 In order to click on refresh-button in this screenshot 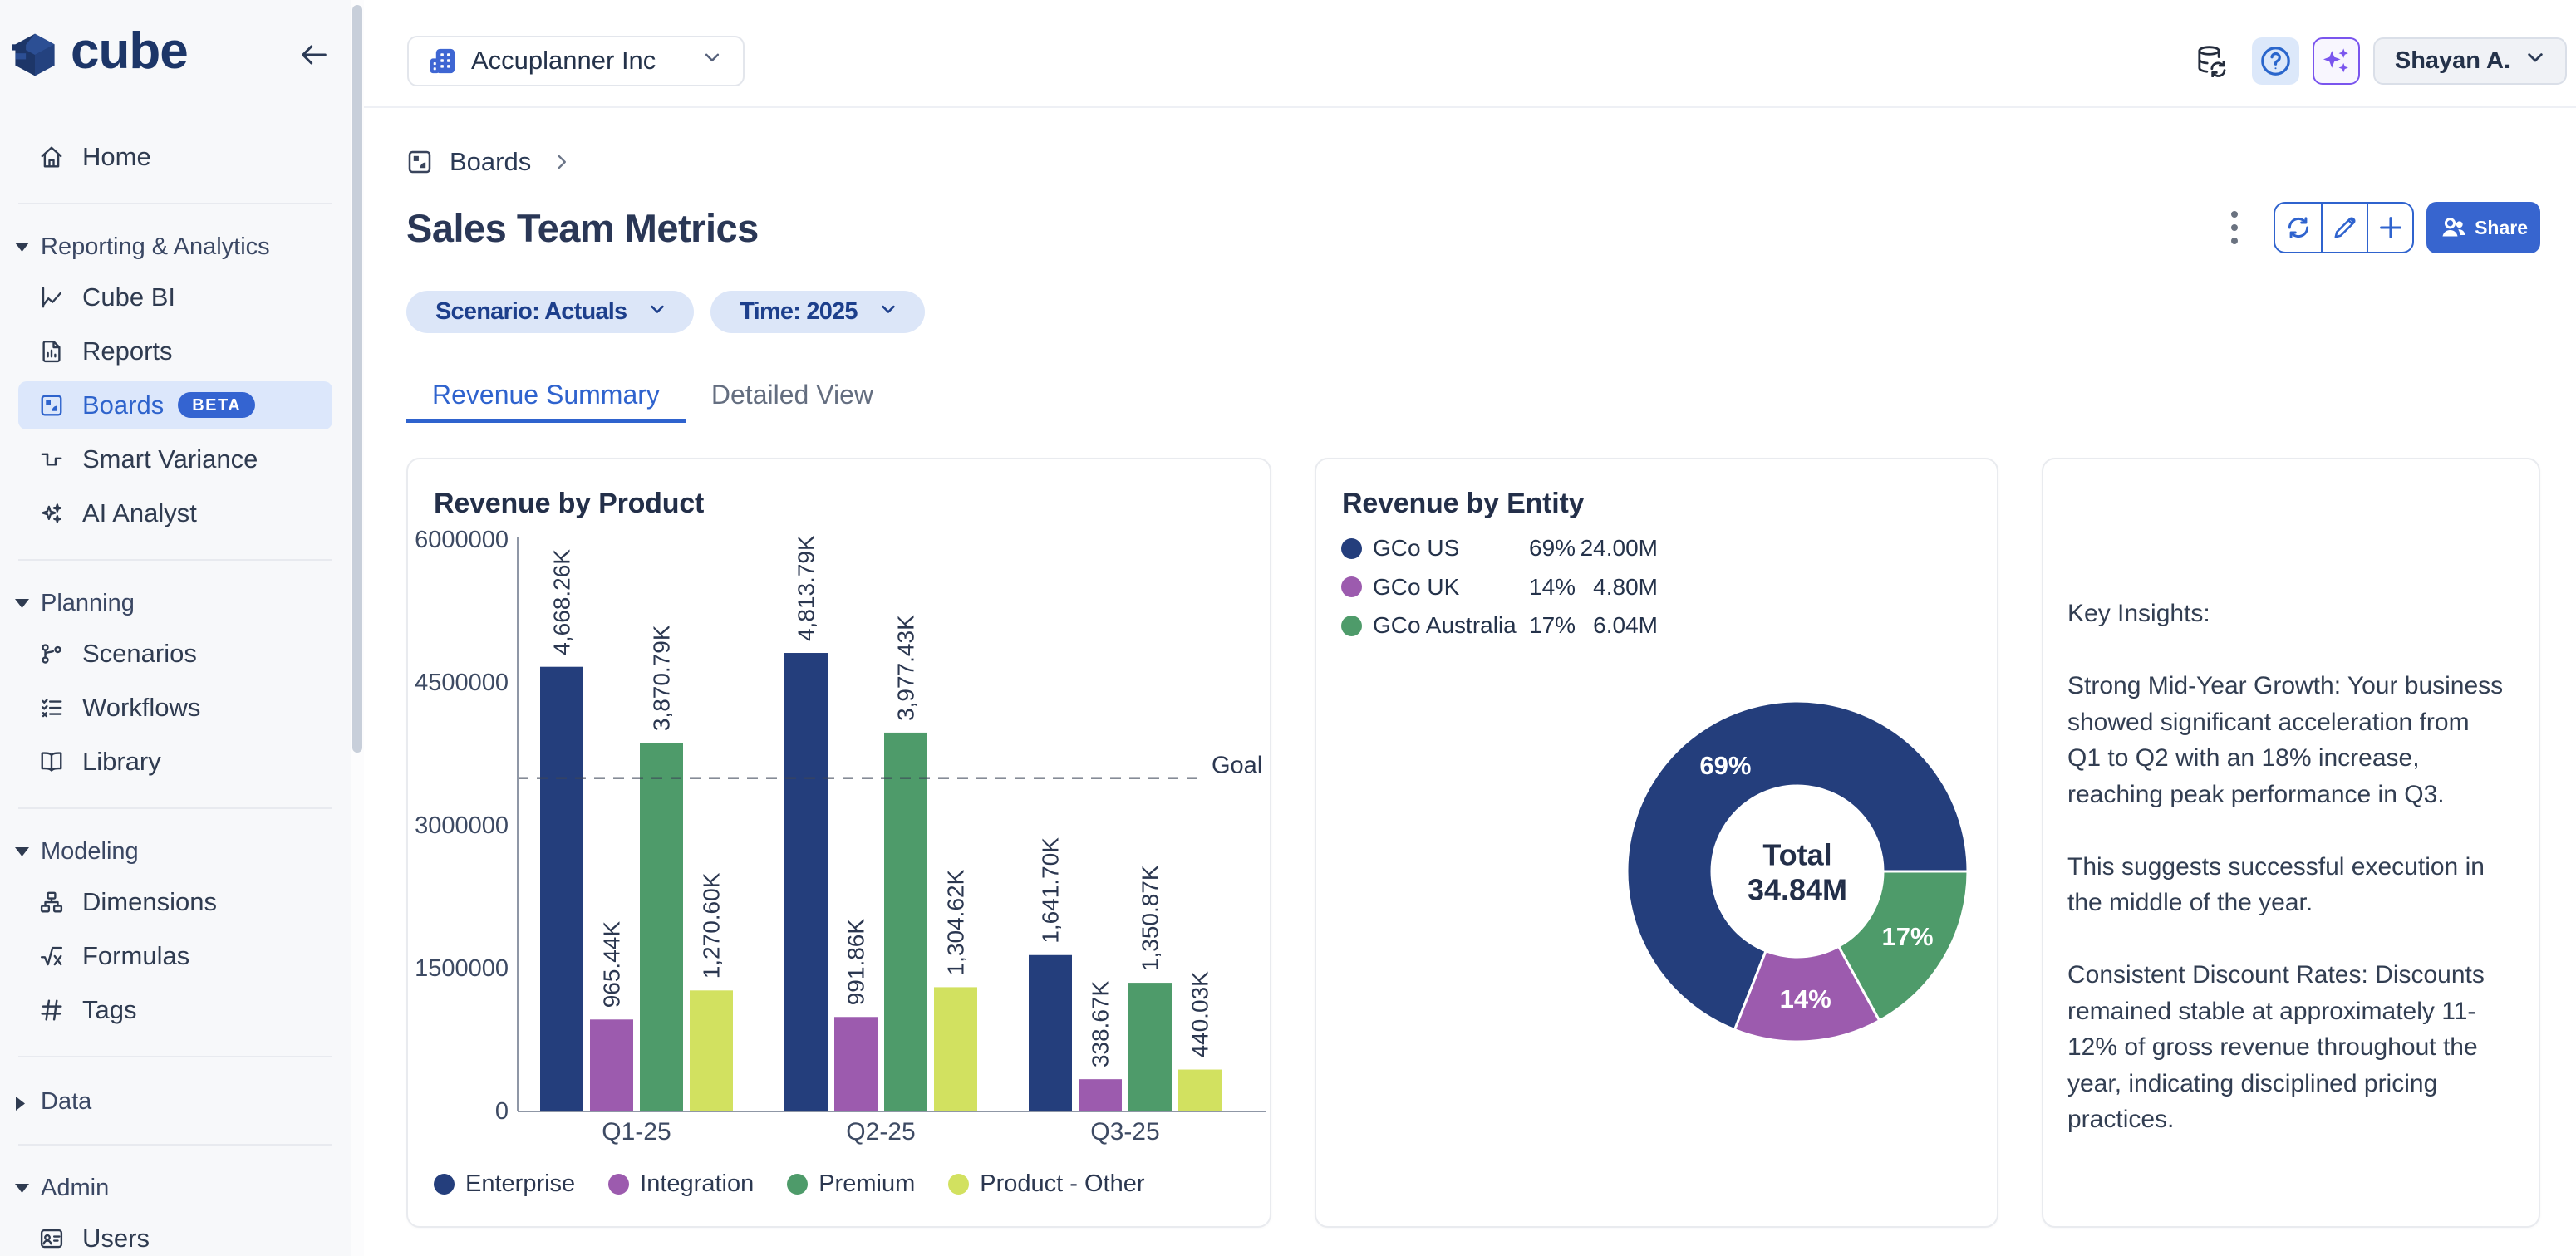, I will do `click(2298, 228)`.